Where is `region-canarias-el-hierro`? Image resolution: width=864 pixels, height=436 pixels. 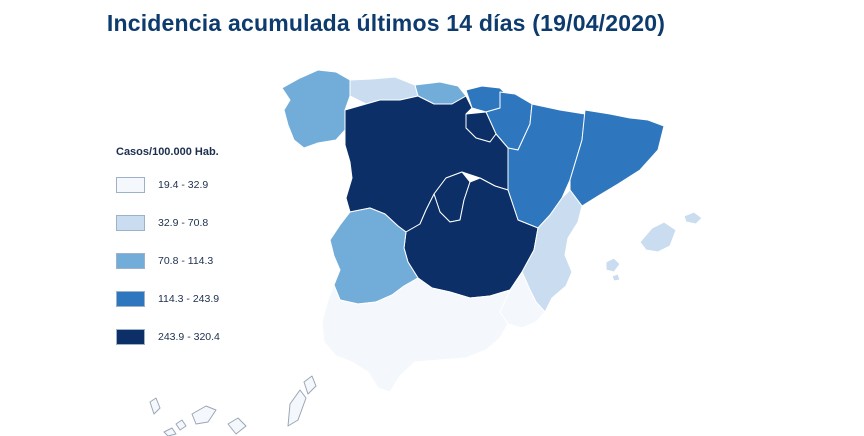 region-canarias-el-hierro is located at coordinates (170, 431).